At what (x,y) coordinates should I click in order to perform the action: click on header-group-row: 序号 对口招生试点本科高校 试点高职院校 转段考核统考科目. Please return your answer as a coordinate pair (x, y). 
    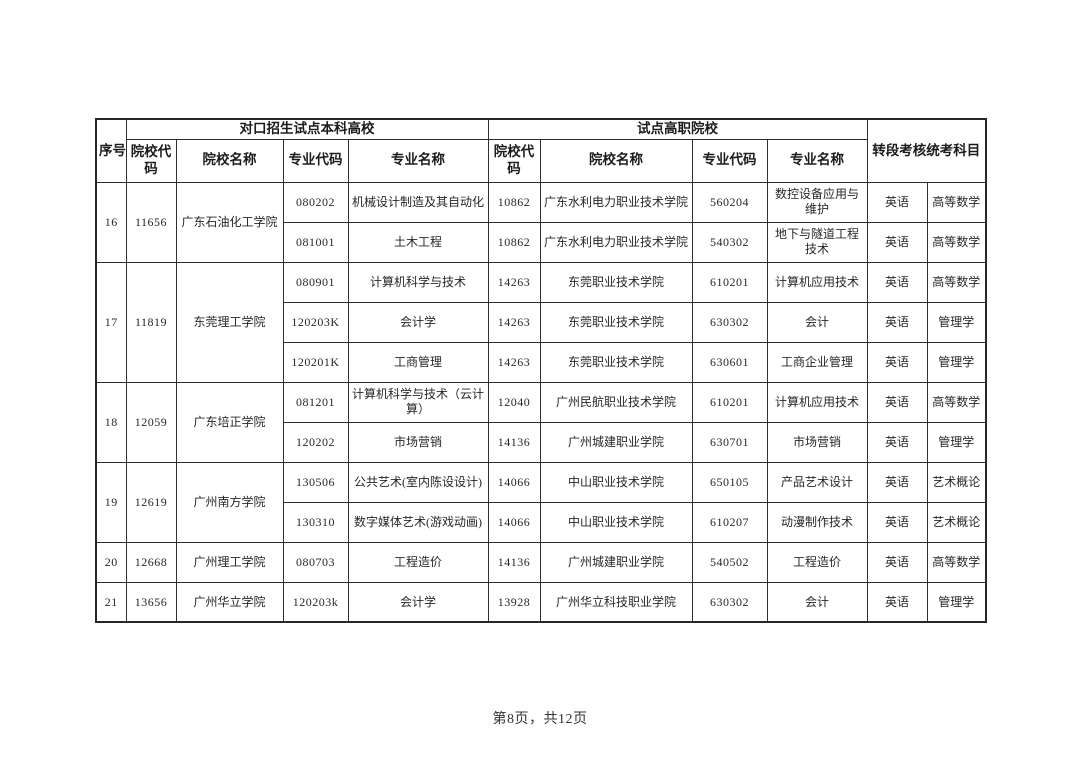
    Looking at the image, I should click on (541, 150).